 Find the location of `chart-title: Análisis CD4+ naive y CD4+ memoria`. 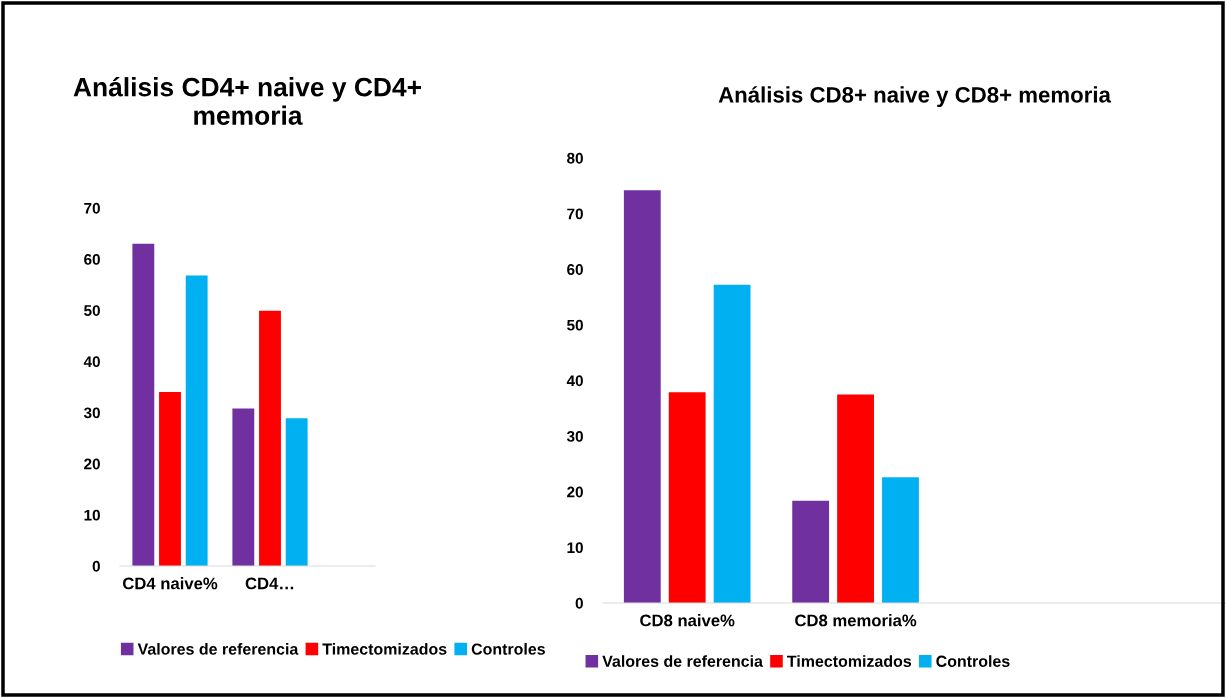

chart-title: Análisis CD4+ naive y CD4+ memoria is located at coordinates (247, 100).